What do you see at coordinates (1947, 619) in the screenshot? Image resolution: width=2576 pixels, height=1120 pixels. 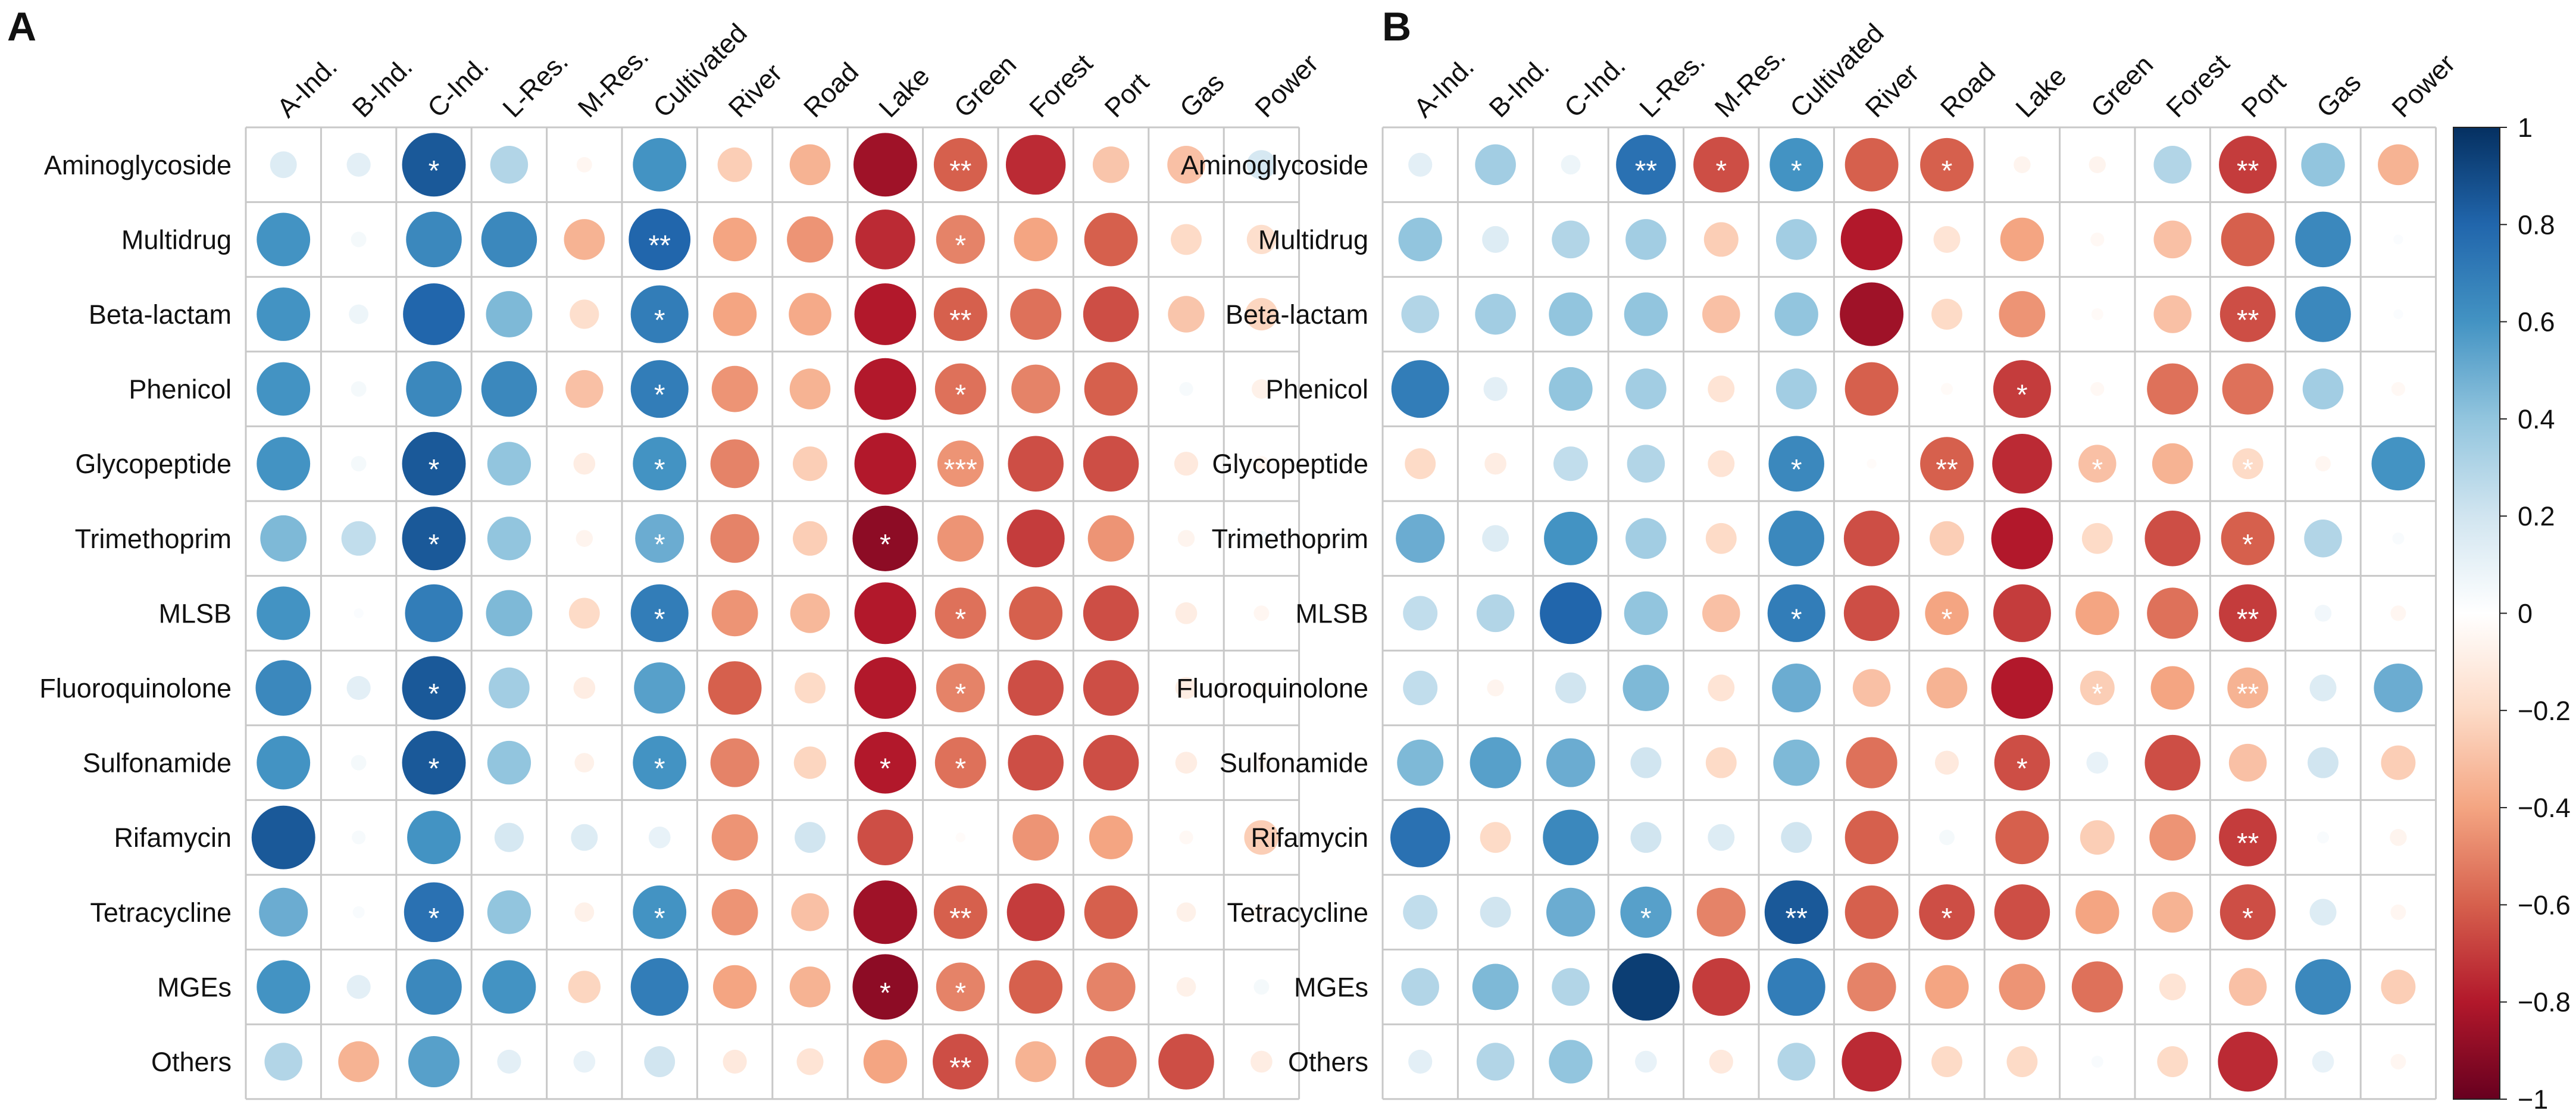 I see `panel-b-significance-mlsb-road: *` at bounding box center [1947, 619].